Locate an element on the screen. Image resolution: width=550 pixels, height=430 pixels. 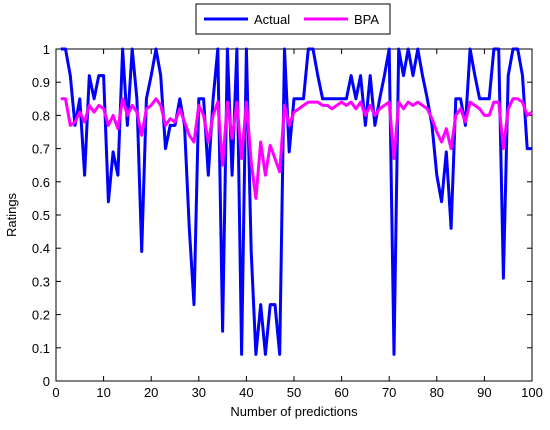
y-tick-label: 0.3 is located at coordinates (41, 281).